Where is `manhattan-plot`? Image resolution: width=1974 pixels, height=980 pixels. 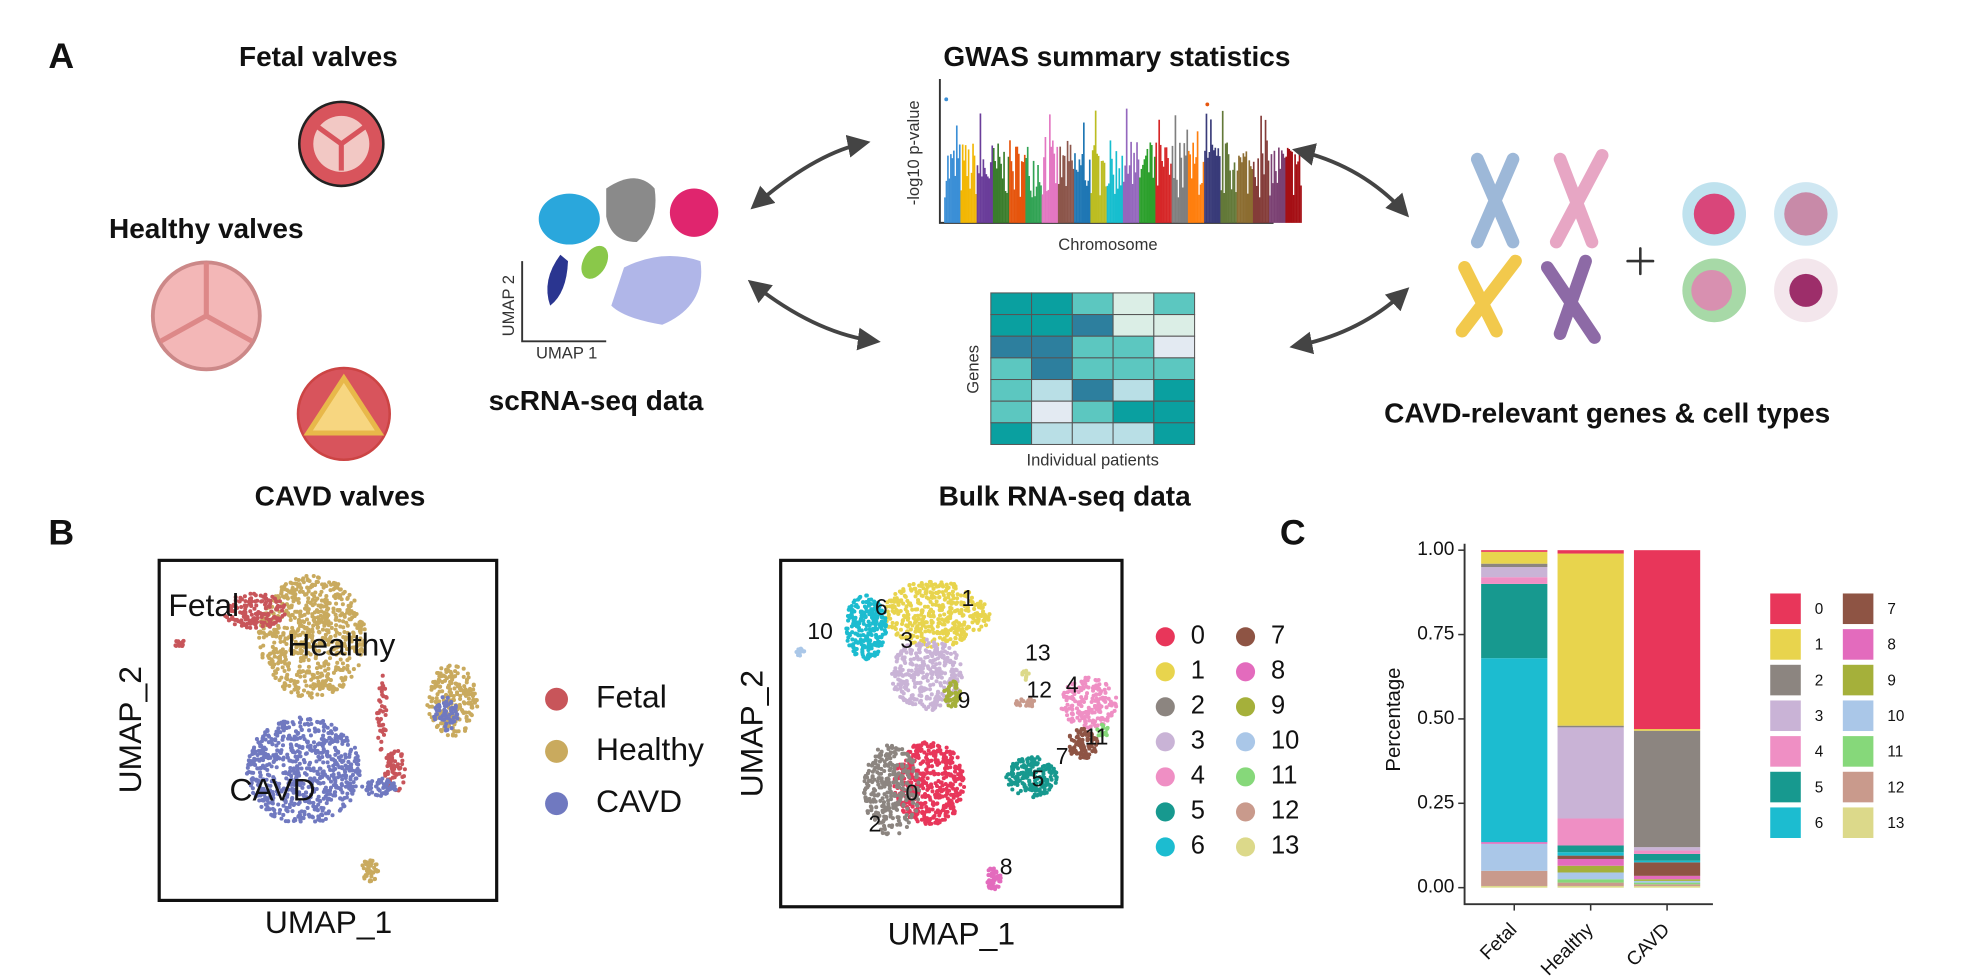
manhattan-plot is located at coordinates (1120, 151).